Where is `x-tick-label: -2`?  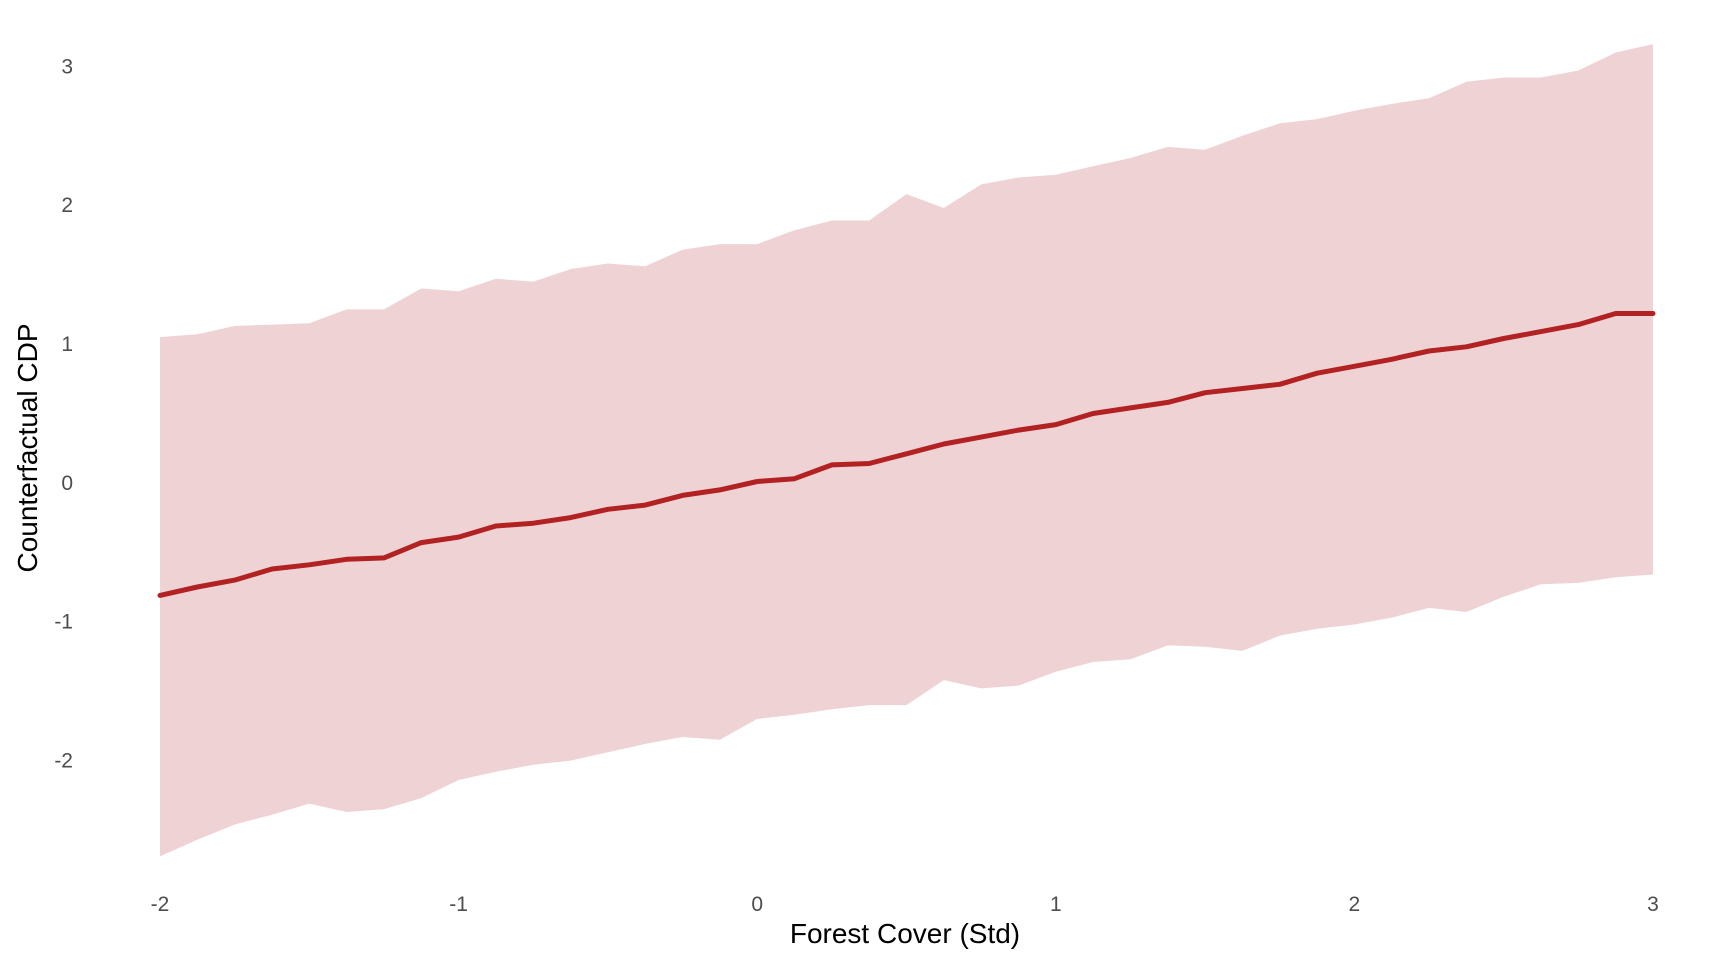 x-tick-label: -2 is located at coordinates (160, 904).